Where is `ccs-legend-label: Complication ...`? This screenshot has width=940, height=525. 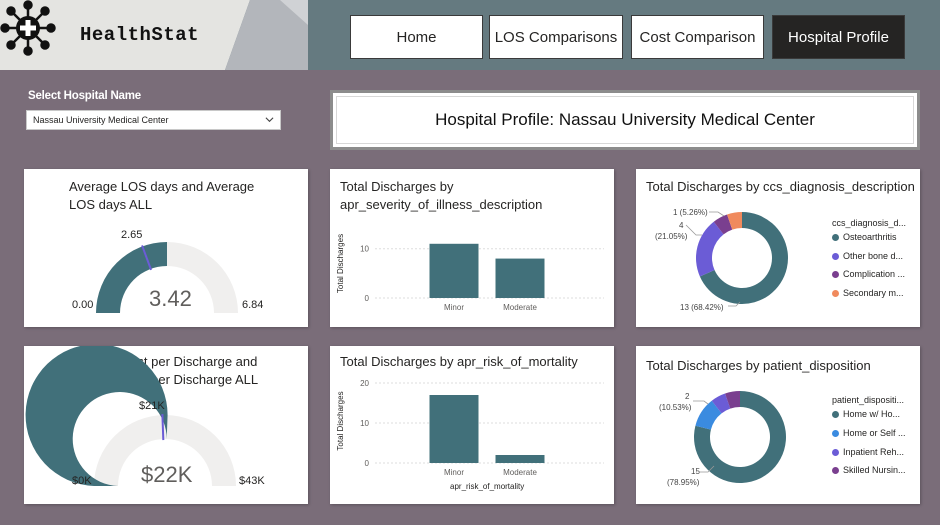
ccs-legend-label: Complication ... is located at coordinates (874, 274).